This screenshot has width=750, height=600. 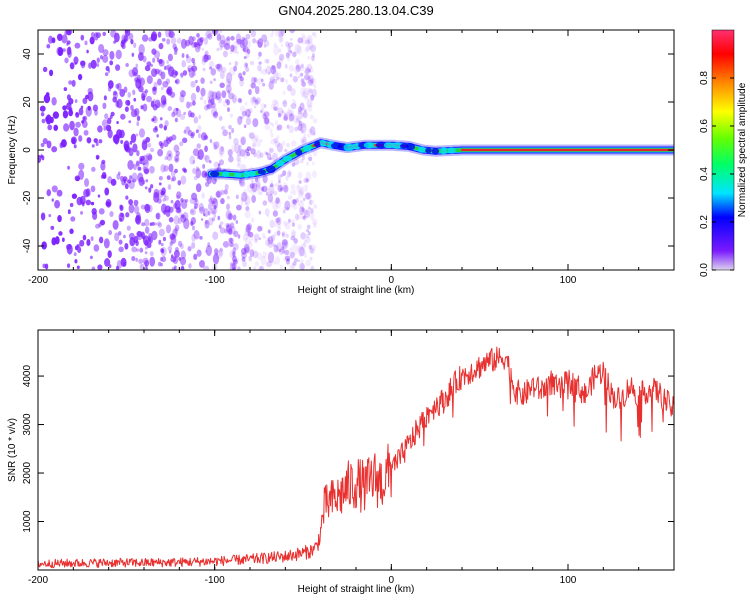 What do you see at coordinates (356, 589) in the screenshot?
I see `snr-xlabel: Height of straight line (km)` at bounding box center [356, 589].